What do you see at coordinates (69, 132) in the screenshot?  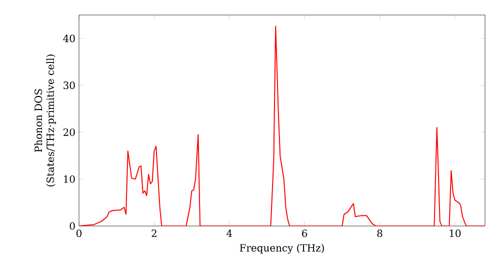 I see `y-tick-label: 20` at bounding box center [69, 132].